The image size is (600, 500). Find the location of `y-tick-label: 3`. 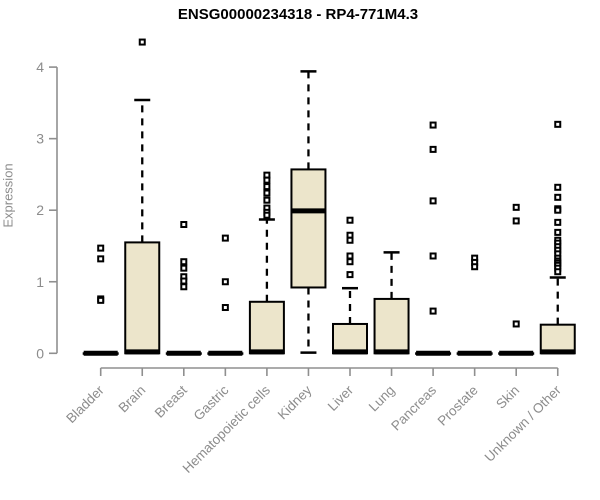

y-tick-label: 3 is located at coordinates (40, 139).